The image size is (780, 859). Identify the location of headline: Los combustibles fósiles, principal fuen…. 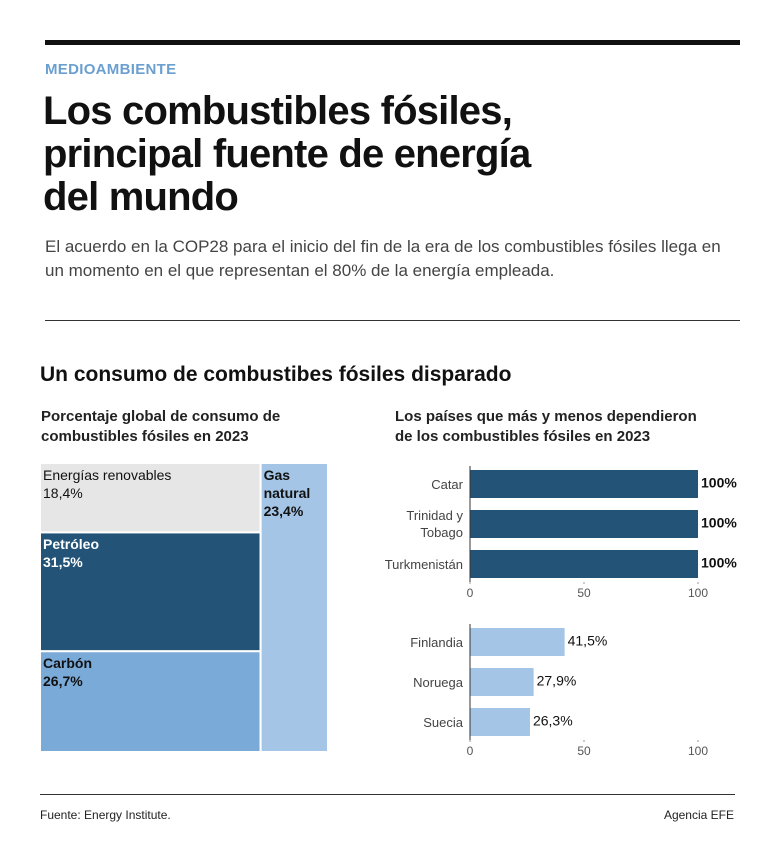
(287, 154).